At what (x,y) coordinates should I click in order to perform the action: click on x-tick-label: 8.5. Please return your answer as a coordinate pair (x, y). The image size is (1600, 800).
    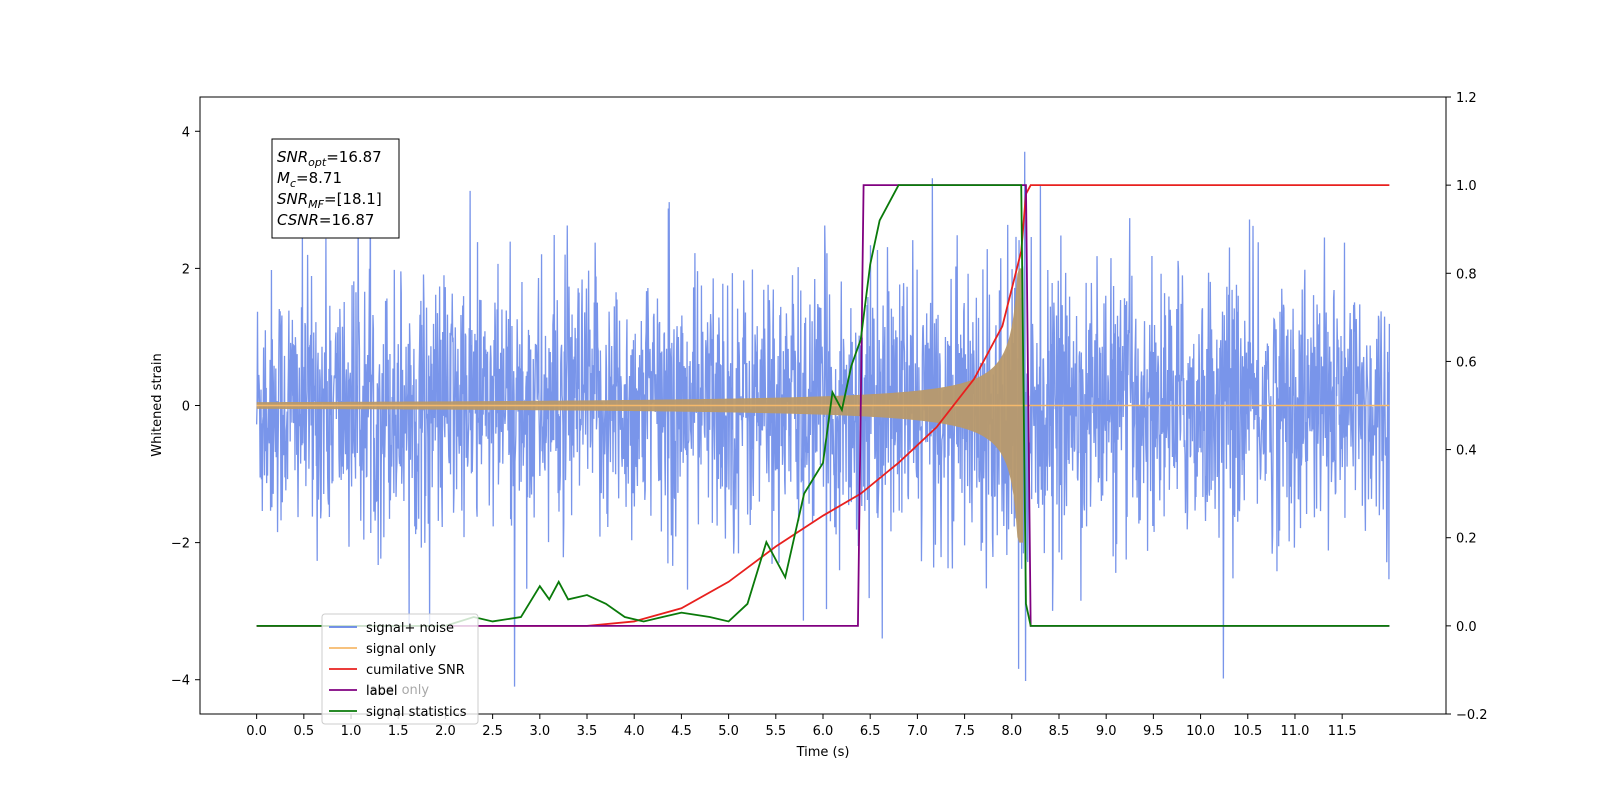
    Looking at the image, I should click on (1059, 731).